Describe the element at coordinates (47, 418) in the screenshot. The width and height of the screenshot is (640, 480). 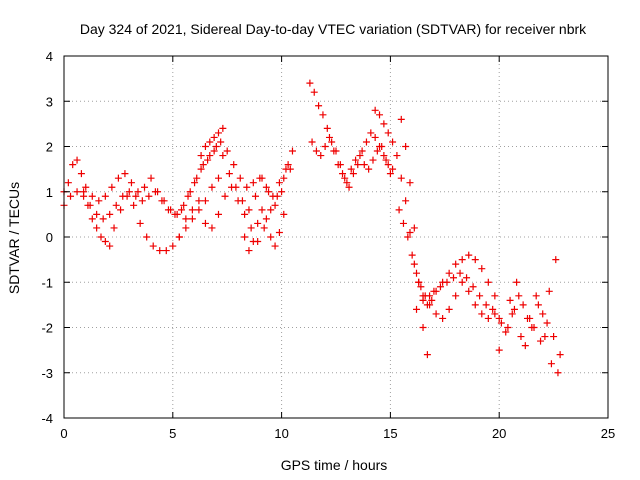
I see `y-tick-label: -4` at that location.